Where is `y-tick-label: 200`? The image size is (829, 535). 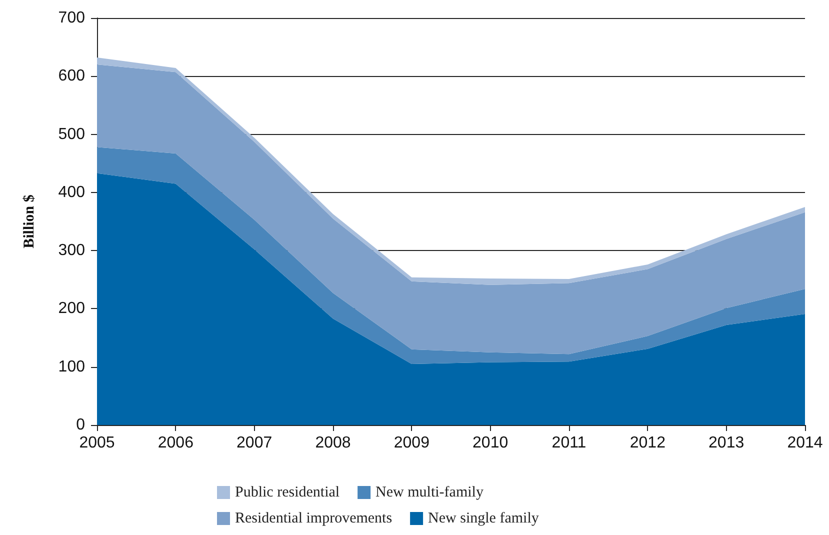
y-tick-label: 200 is located at coordinates (72, 309).